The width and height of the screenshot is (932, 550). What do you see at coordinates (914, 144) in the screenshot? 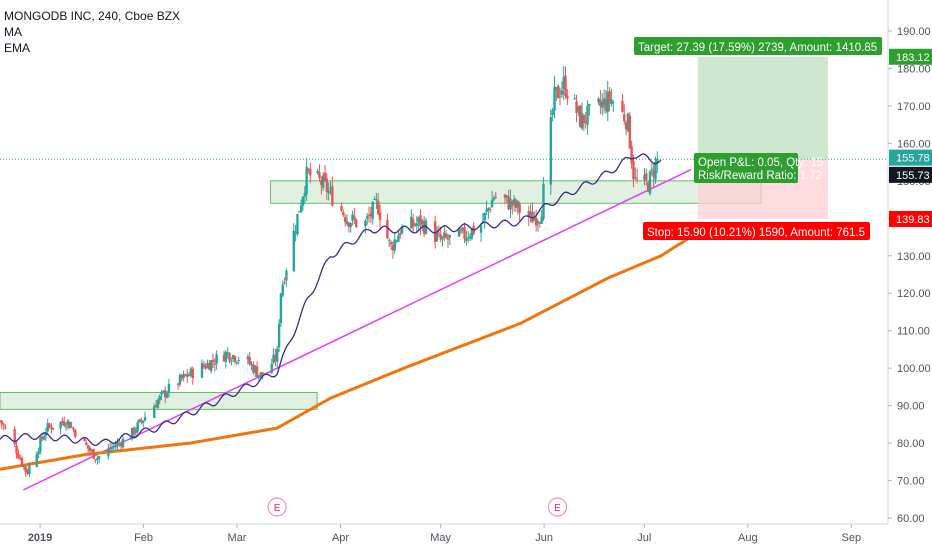
I see `y-tick-label: 160.00` at bounding box center [914, 144].